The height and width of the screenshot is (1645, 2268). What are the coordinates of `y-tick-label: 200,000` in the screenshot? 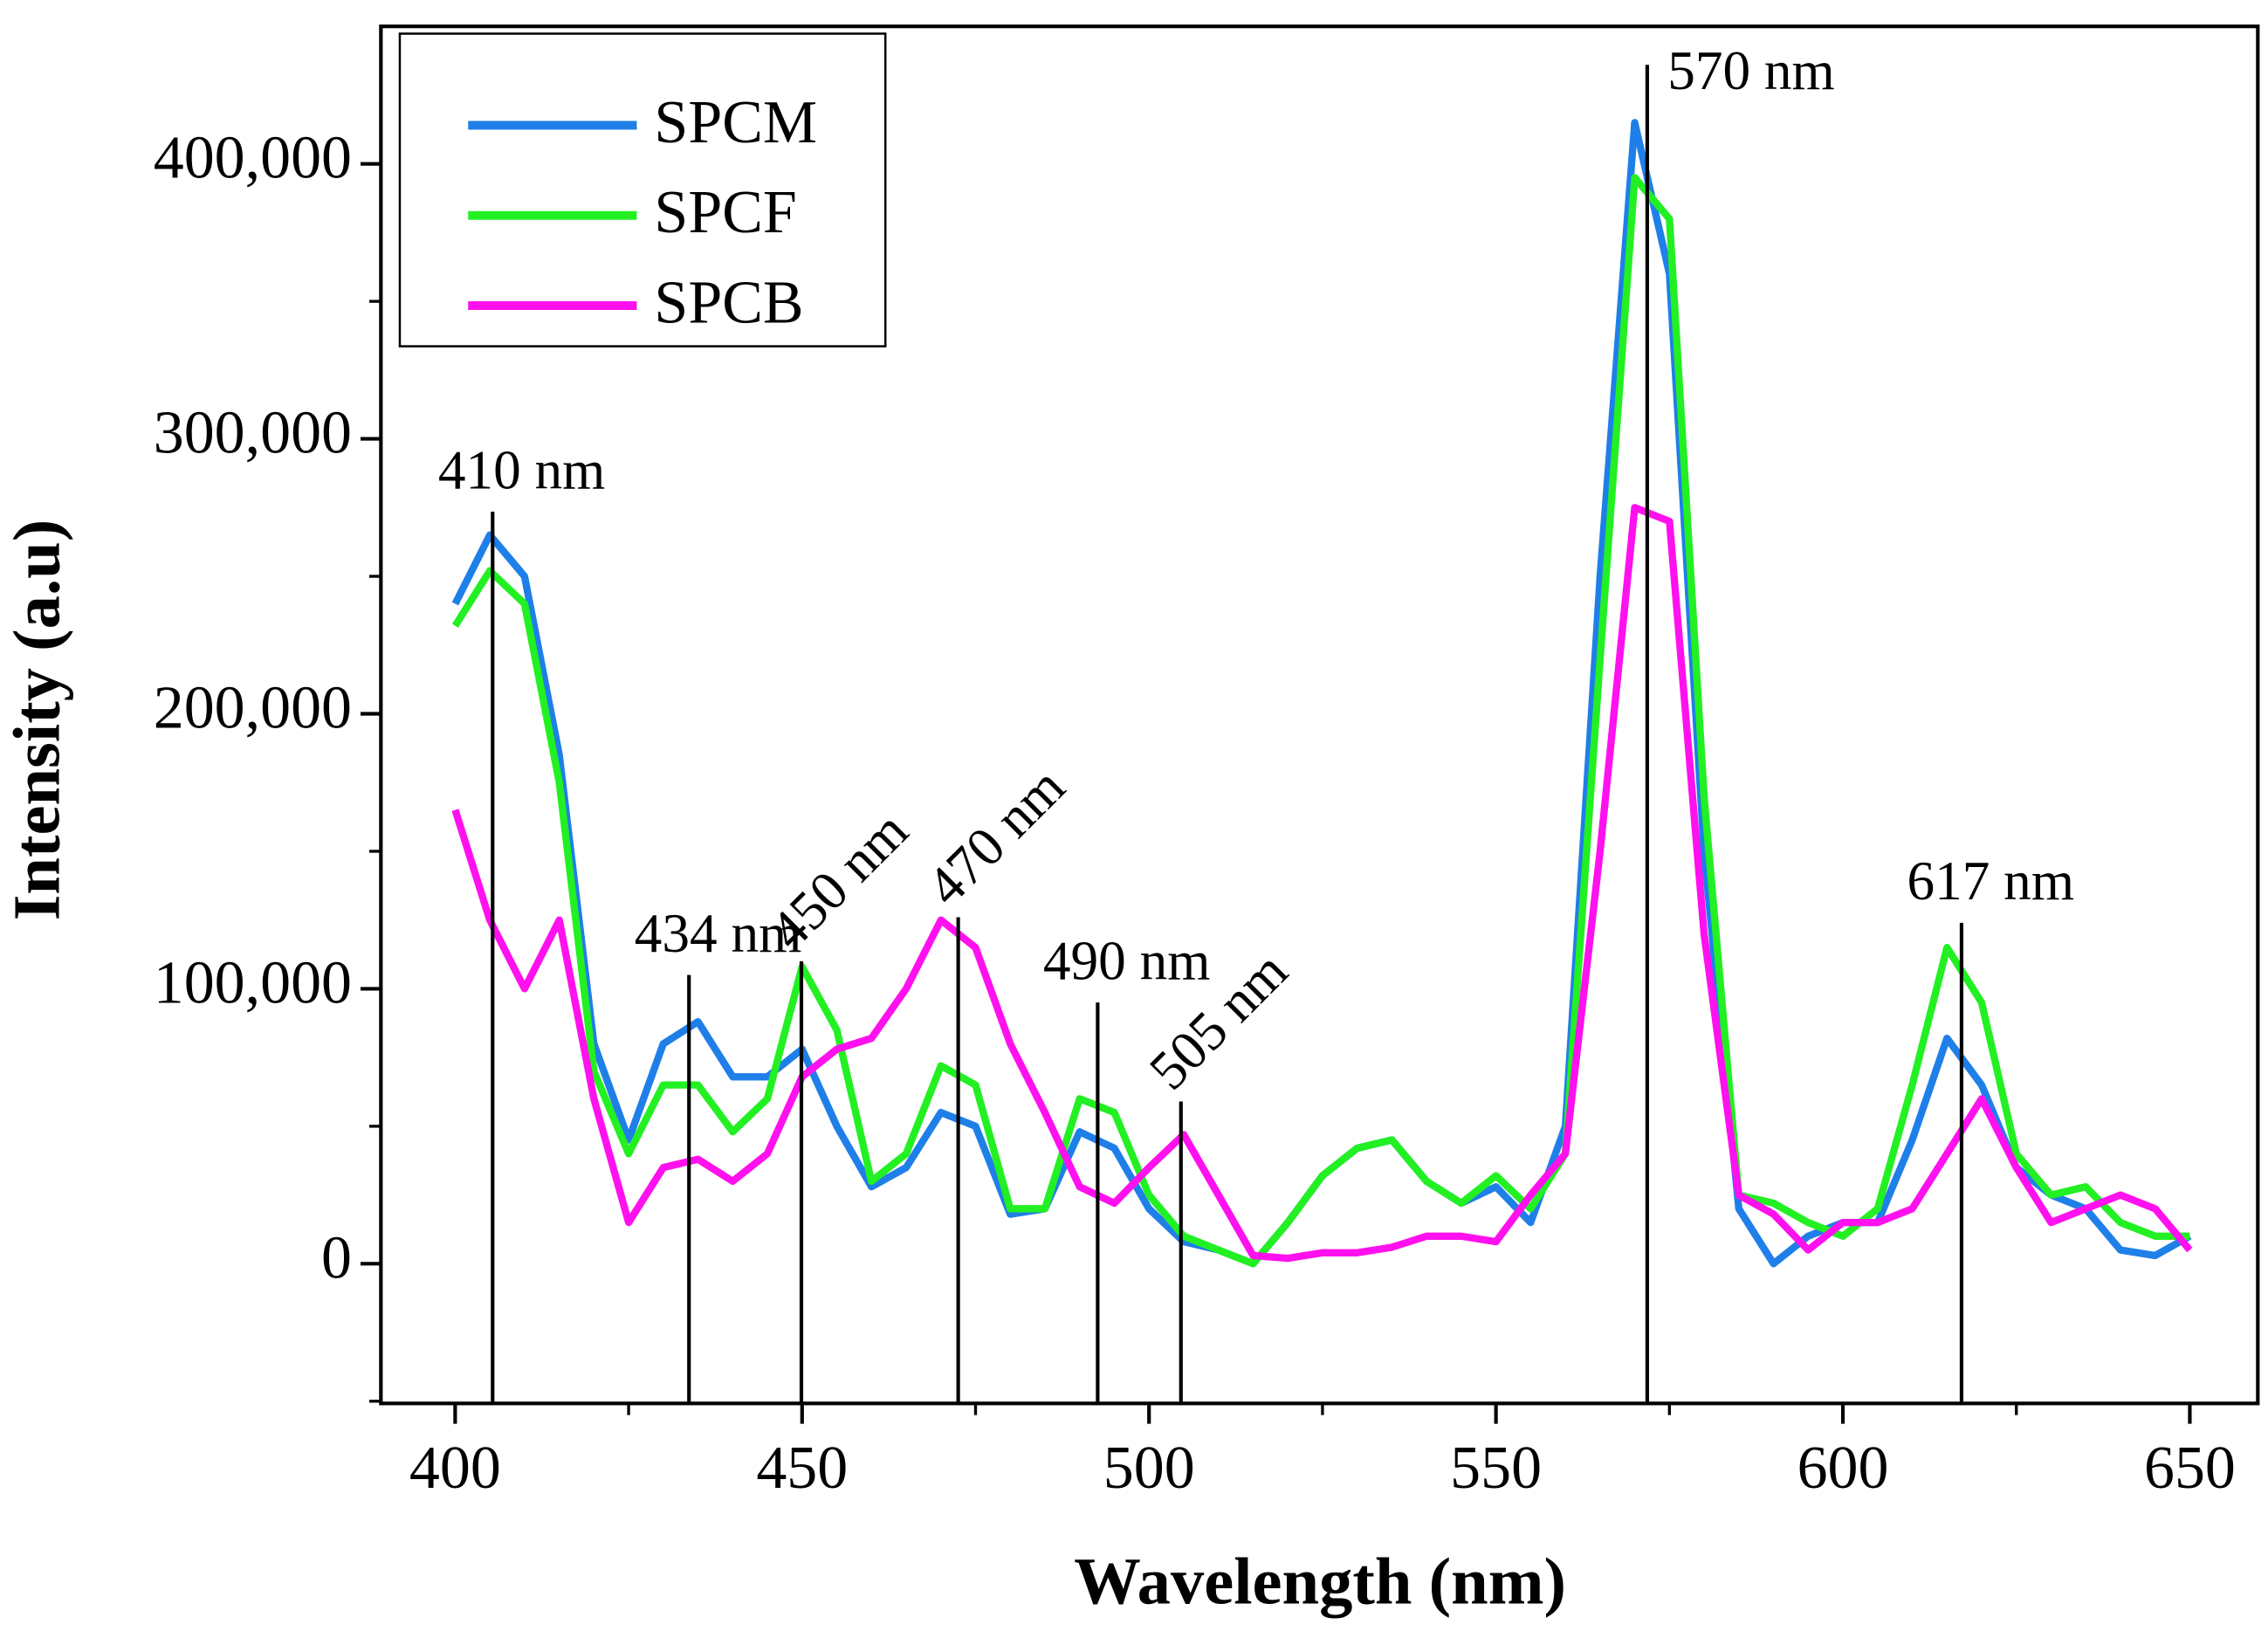 It's located at (253, 708).